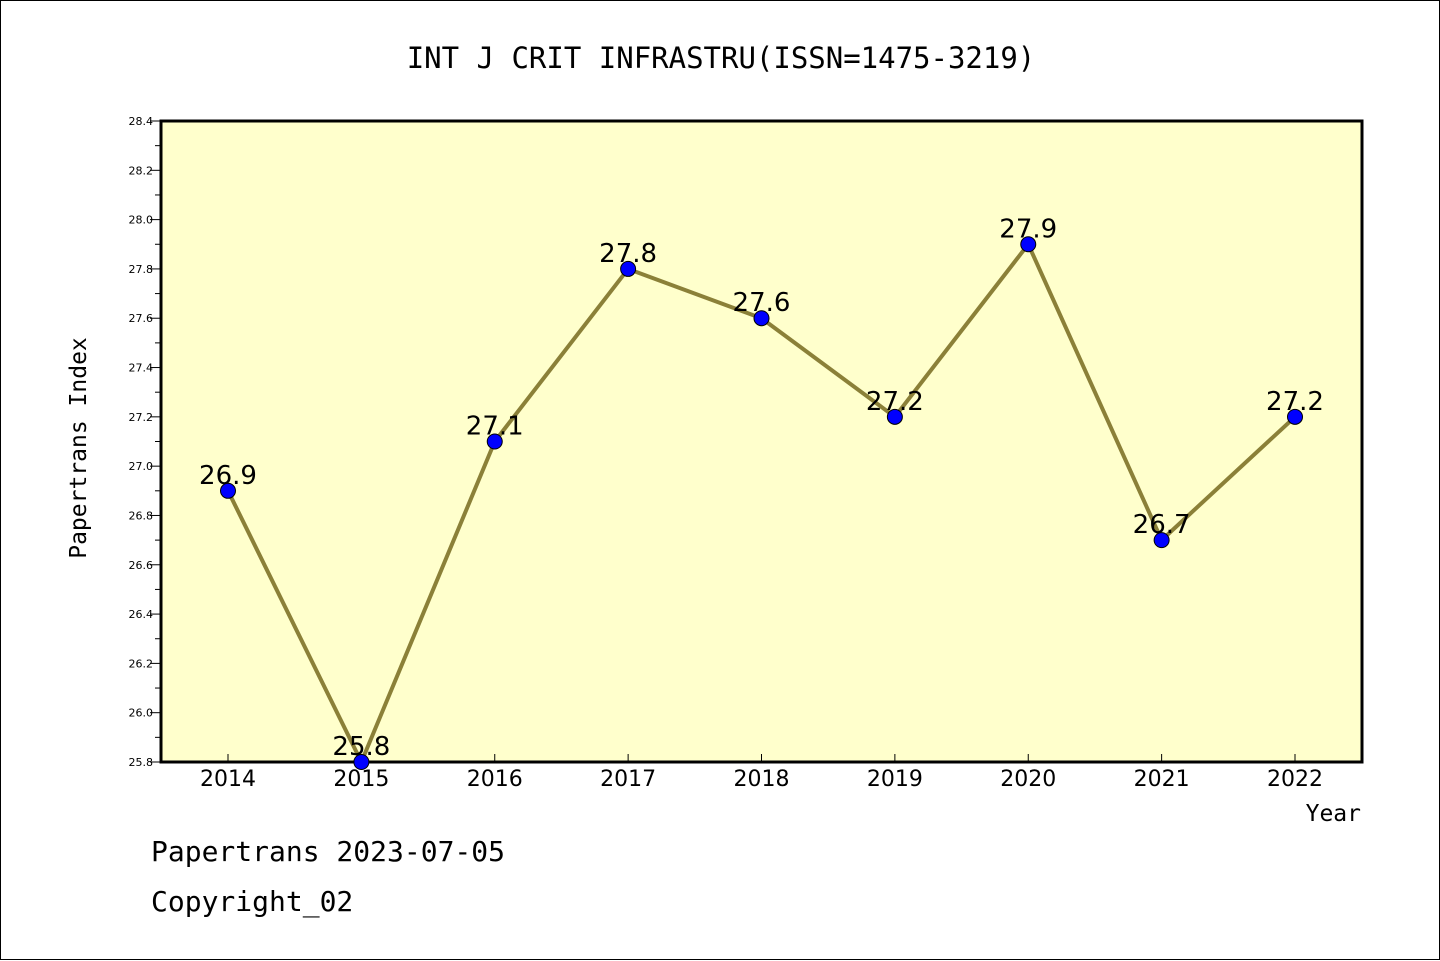  Describe the element at coordinates (141, 663) in the screenshot. I see `y-tick-label: 26.2` at that location.